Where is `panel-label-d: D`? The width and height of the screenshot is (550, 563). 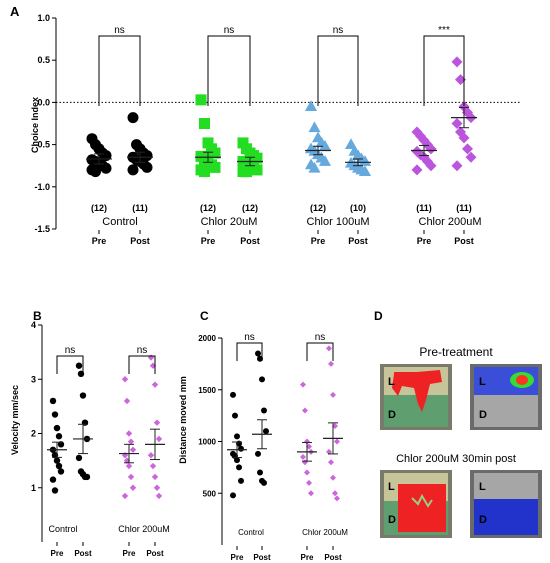
panel-label-d: D is located at coordinates (378, 316).